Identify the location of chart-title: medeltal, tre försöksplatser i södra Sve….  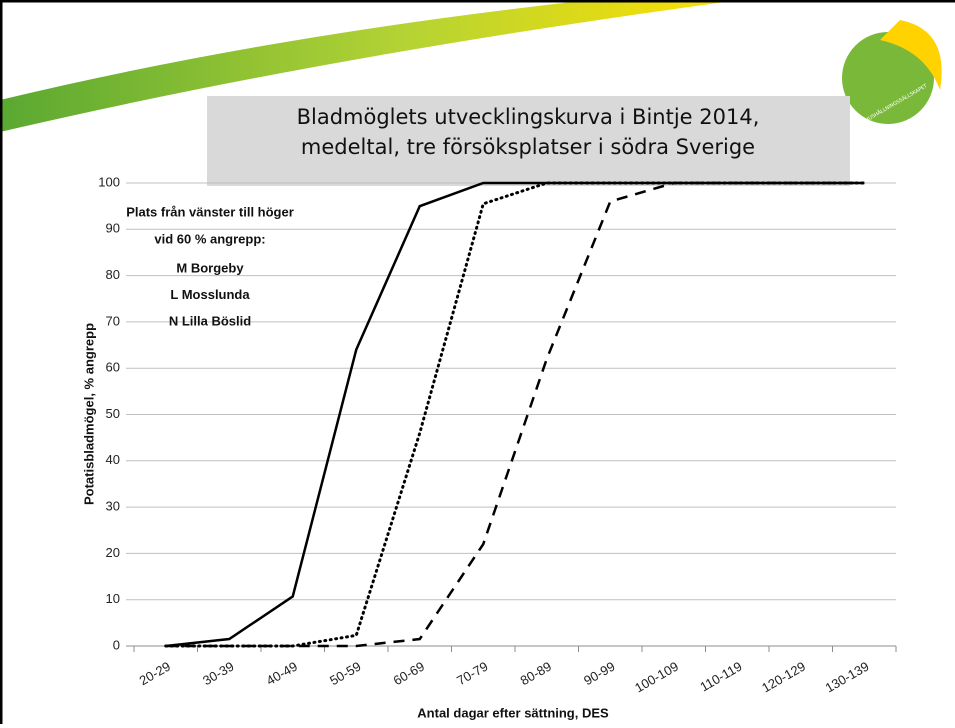
(528, 147).